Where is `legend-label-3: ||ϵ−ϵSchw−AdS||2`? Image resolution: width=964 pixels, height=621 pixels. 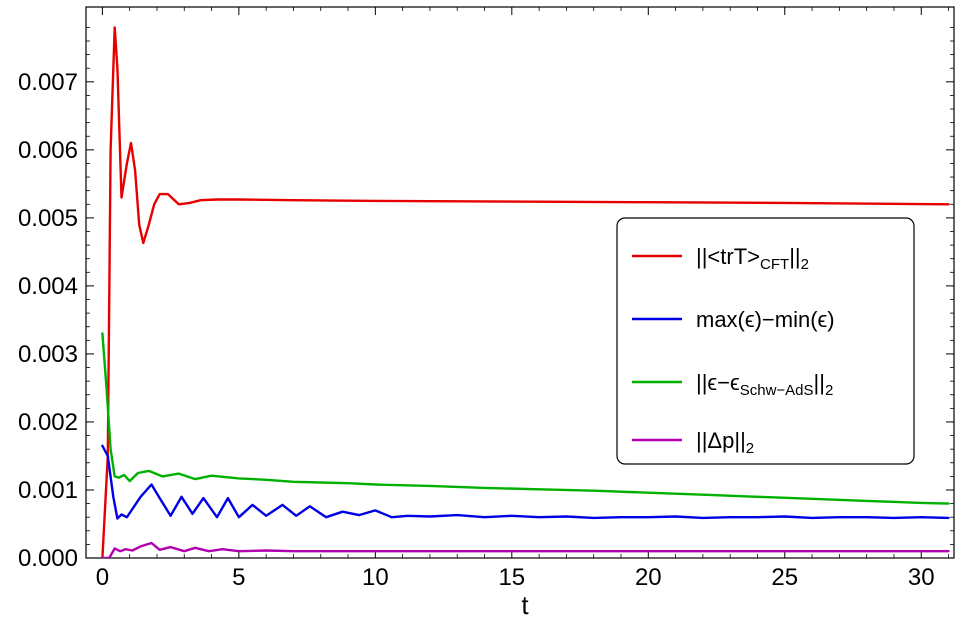 legend-label-3: ||ϵ−ϵSchw−AdS||2 is located at coordinates (764, 384).